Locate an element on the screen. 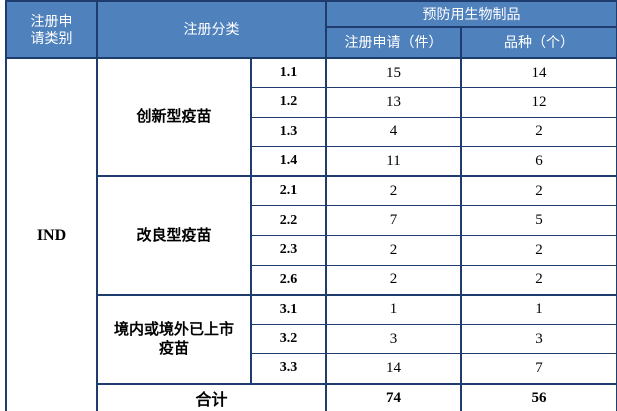 Image resolution: width=617 pixels, height=411 pixels. table-row: 2.2 7 5 is located at coordinates (311, 221).